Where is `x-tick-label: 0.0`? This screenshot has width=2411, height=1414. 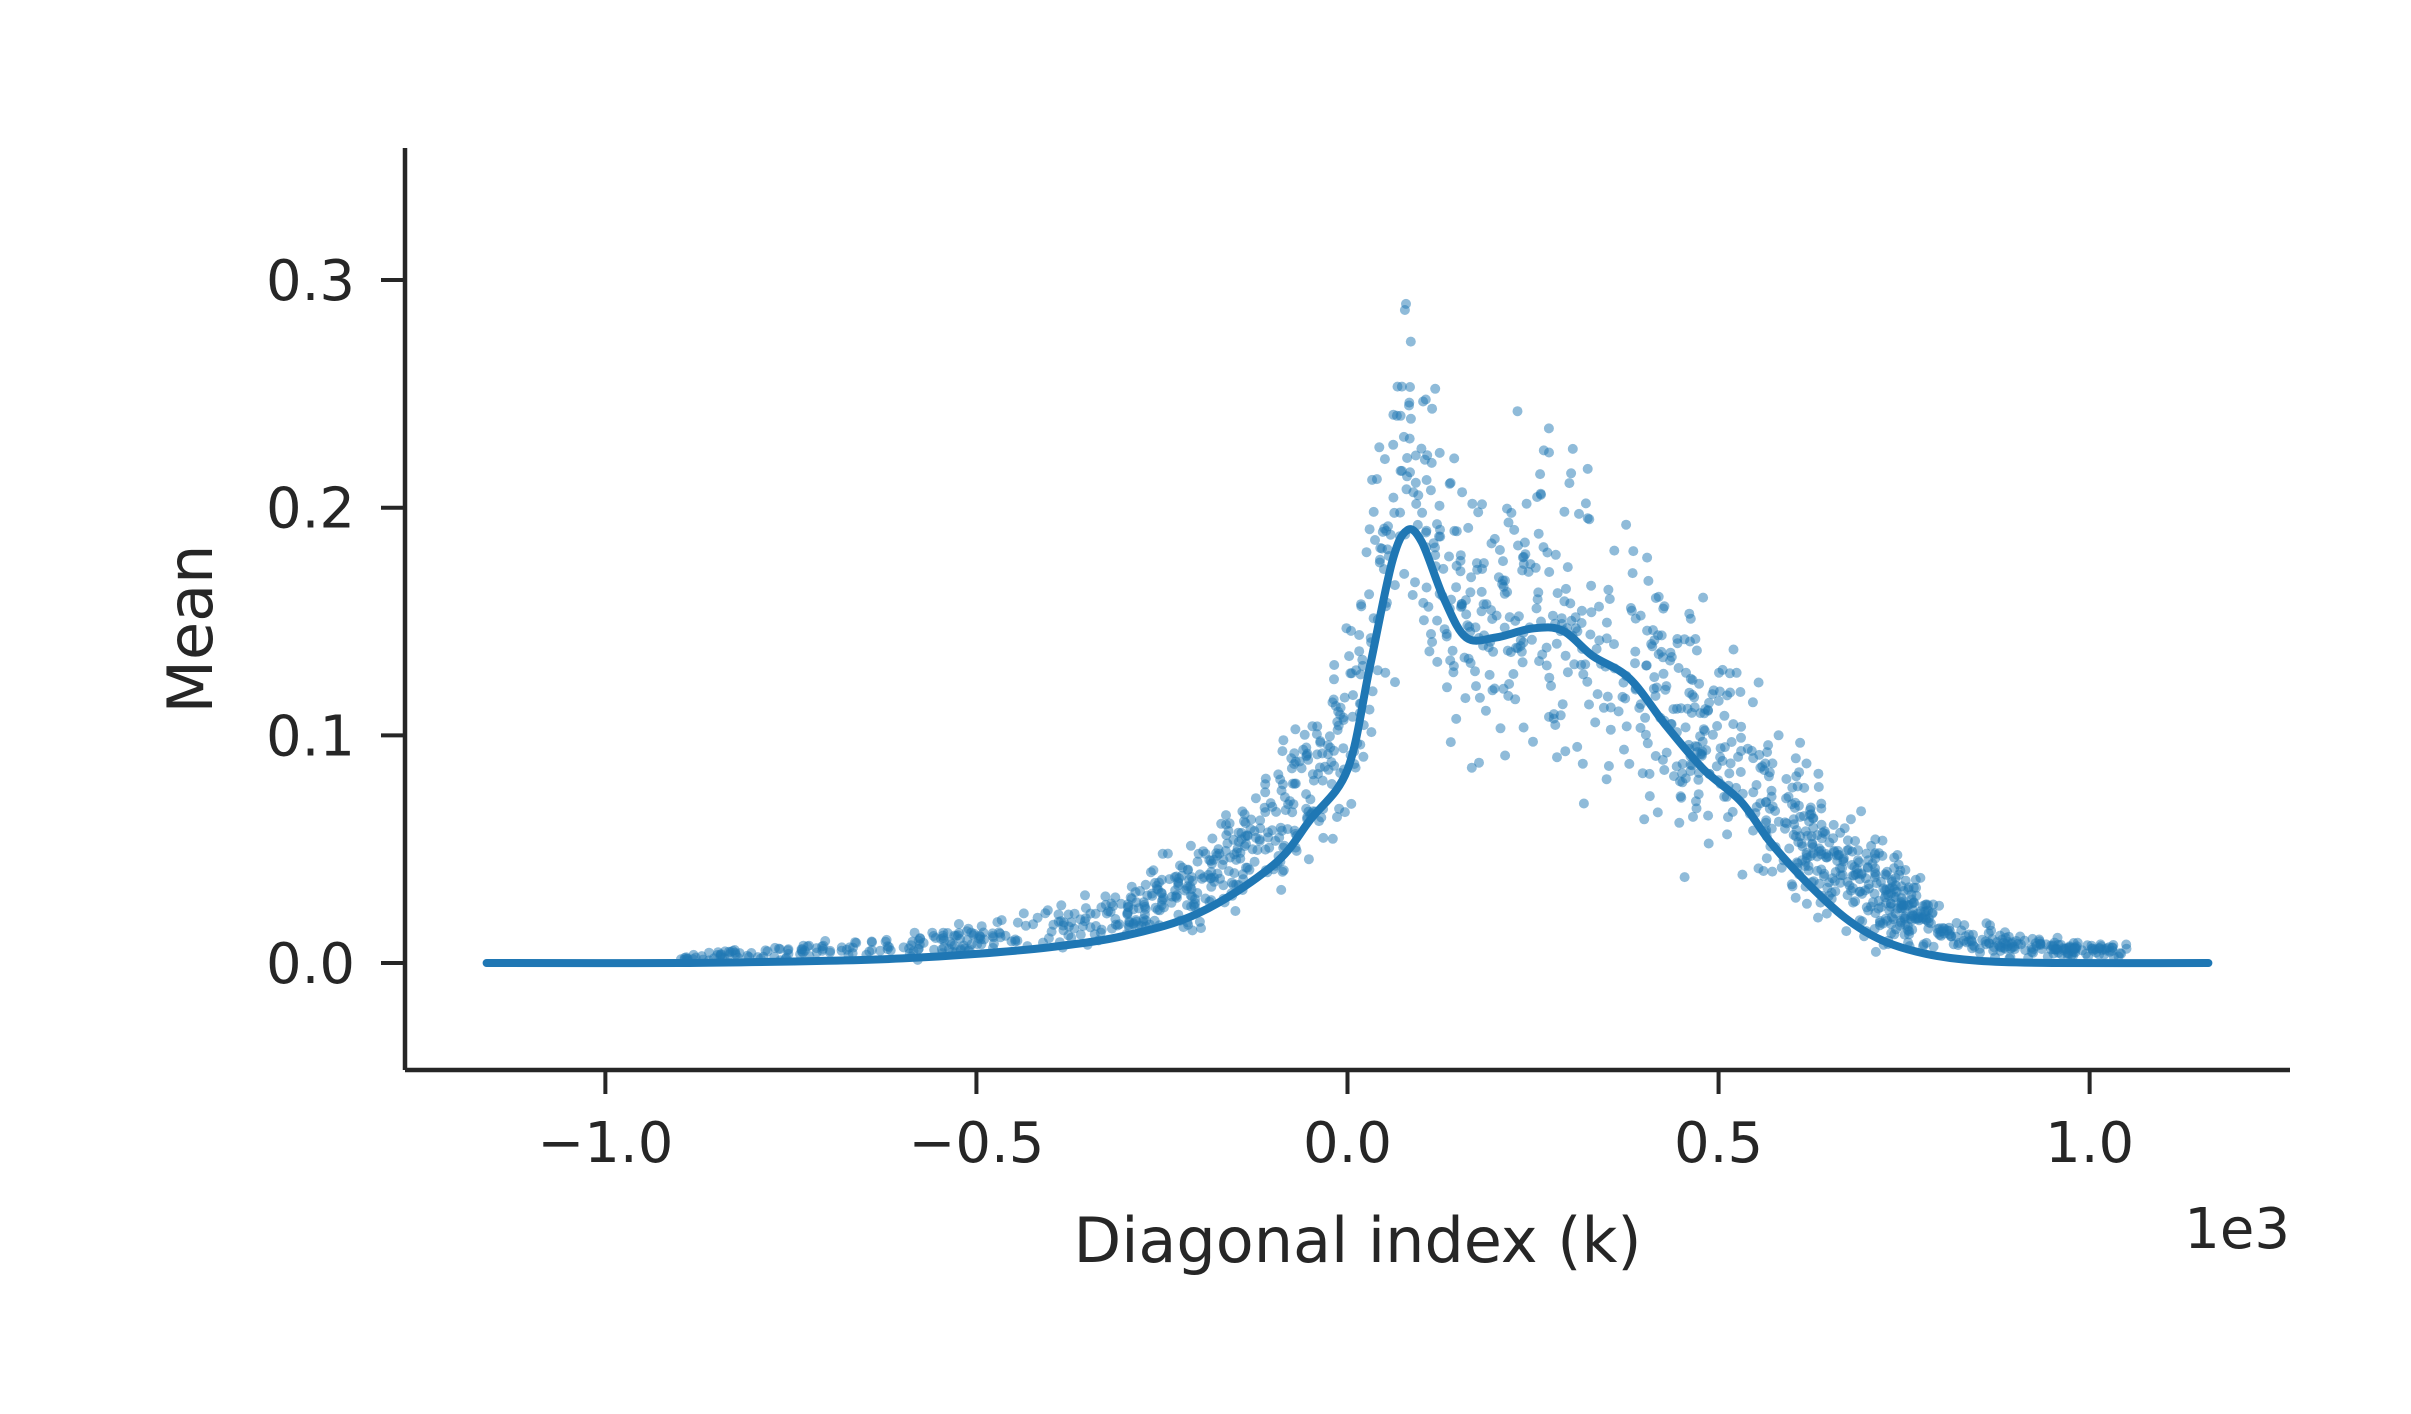
x-tick-label: 0.0 is located at coordinates (1347, 1143).